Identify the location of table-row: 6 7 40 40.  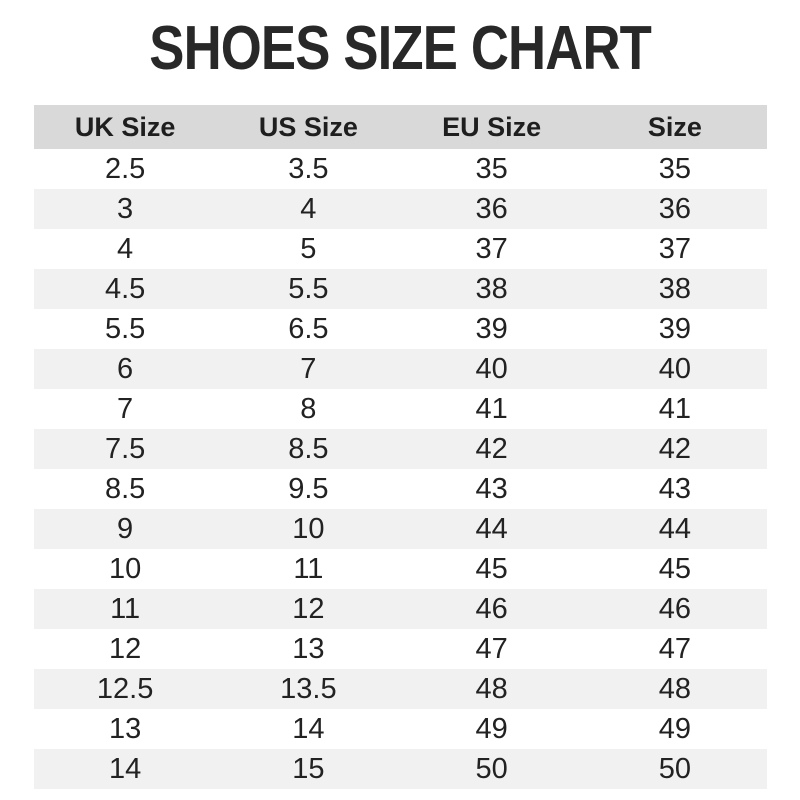
(400, 369).